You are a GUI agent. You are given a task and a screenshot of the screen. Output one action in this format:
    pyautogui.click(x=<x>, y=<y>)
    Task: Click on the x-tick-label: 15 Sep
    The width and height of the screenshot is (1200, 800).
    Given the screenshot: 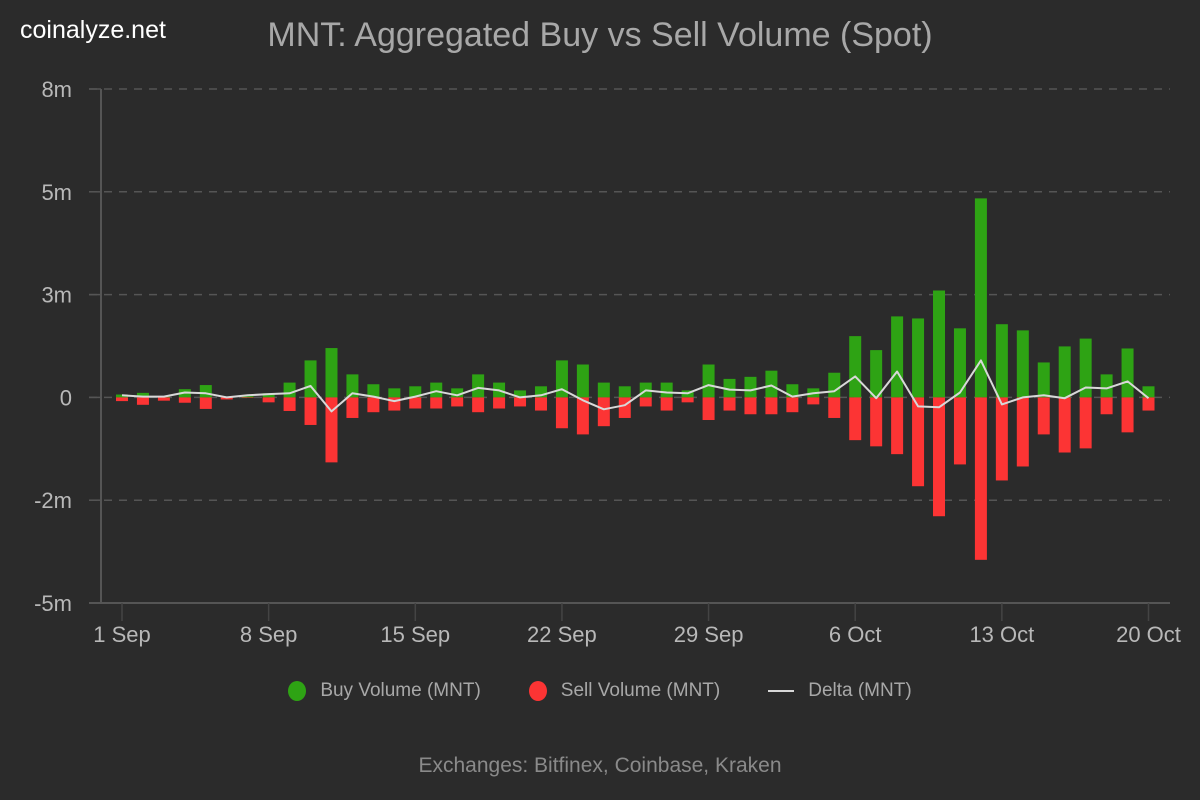 What is the action you would take?
    pyautogui.click(x=415, y=634)
    